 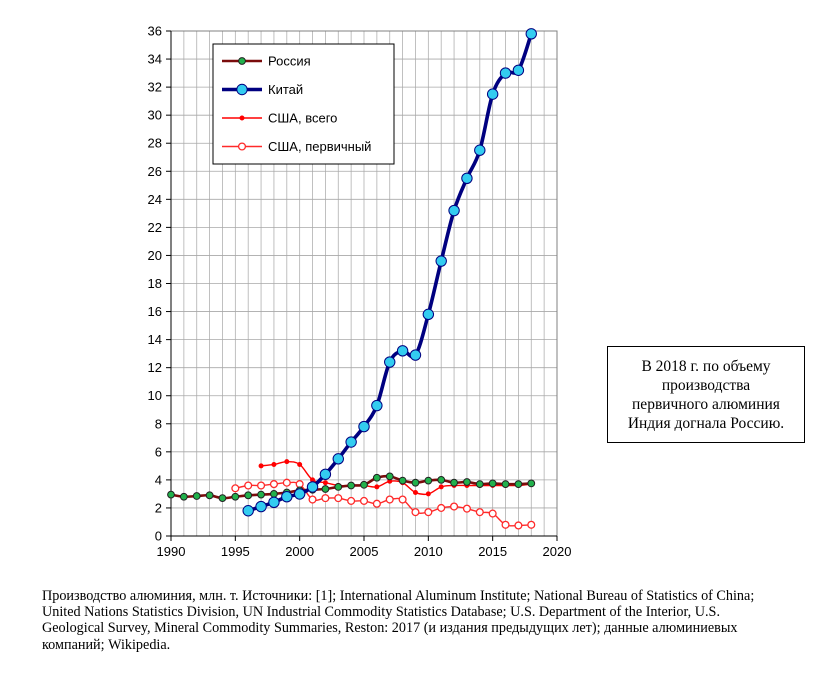 I want to click on x-tick-label: 2015, so click(x=492, y=551).